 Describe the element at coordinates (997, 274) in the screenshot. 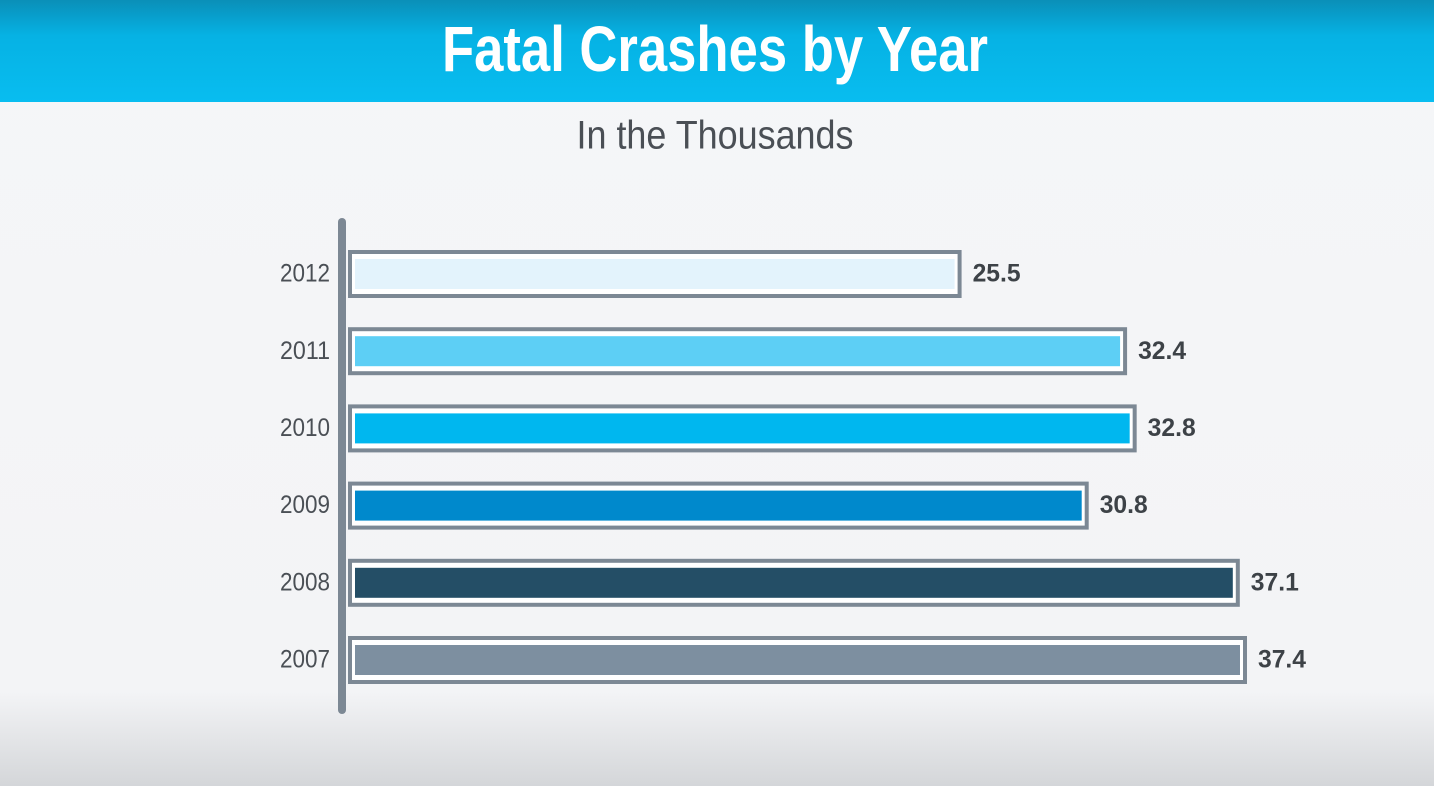

I see `value-label: 25.5` at that location.